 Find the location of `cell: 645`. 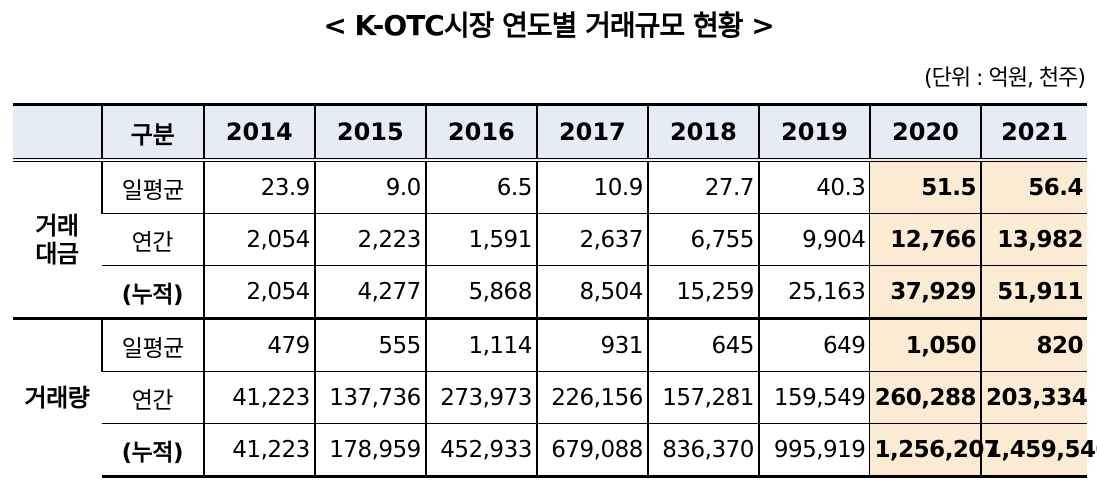

cell: 645 is located at coordinates (702, 344).